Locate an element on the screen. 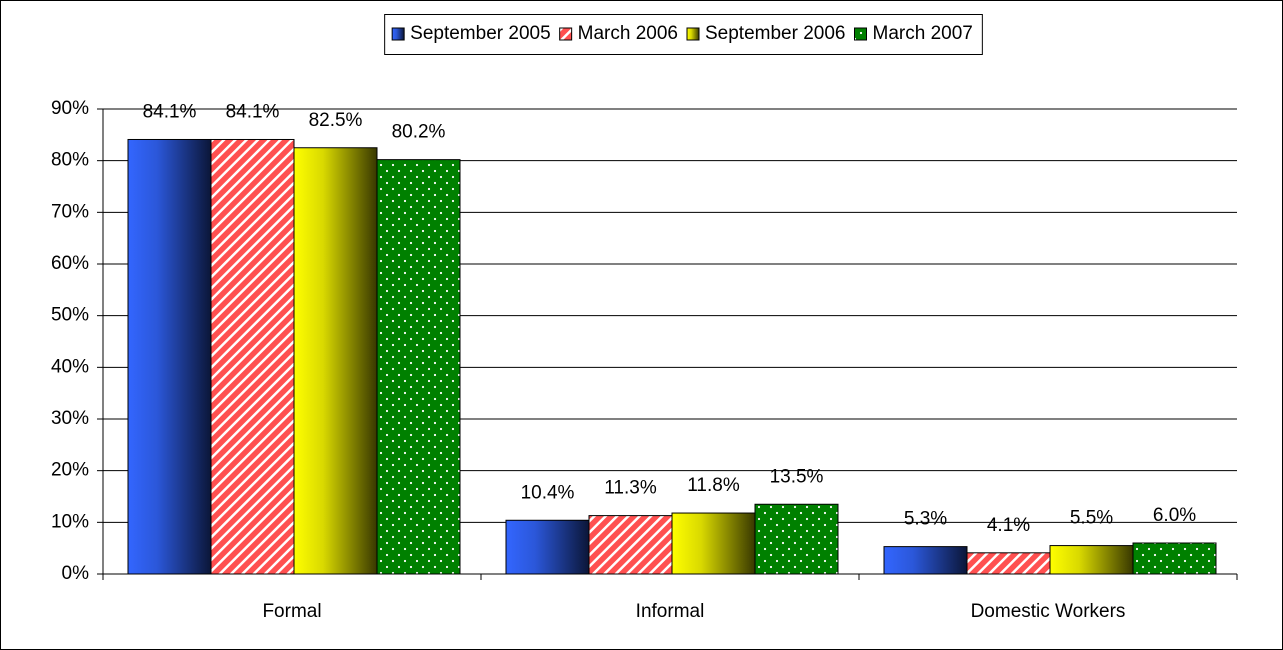  legend-box is located at coordinates (683, 34).